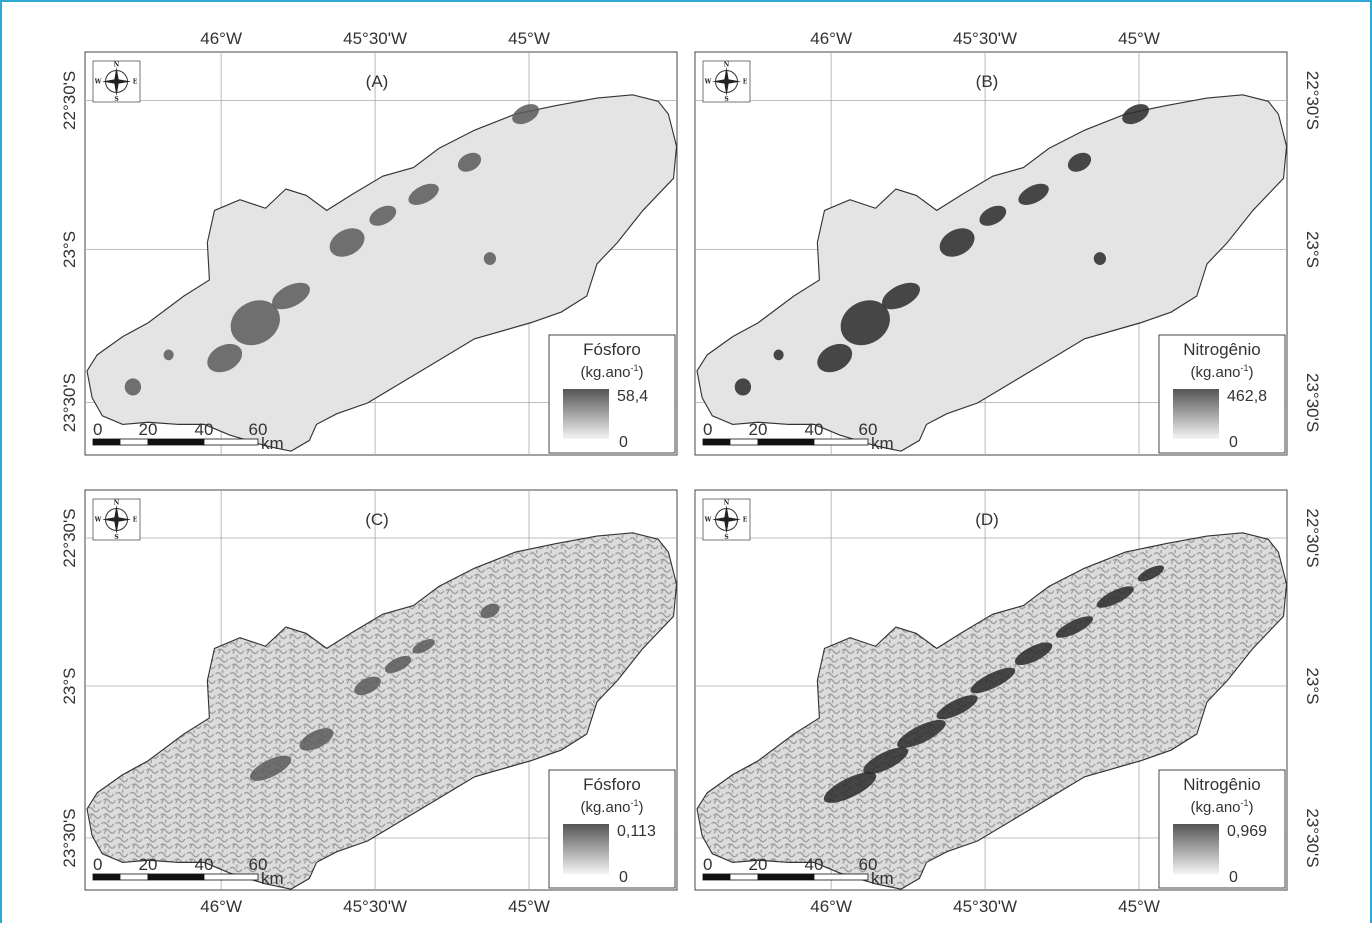 The height and width of the screenshot is (925, 1372). I want to click on legend: Fósforo (kg.ano-1) 0,113 0, so click(612, 829).